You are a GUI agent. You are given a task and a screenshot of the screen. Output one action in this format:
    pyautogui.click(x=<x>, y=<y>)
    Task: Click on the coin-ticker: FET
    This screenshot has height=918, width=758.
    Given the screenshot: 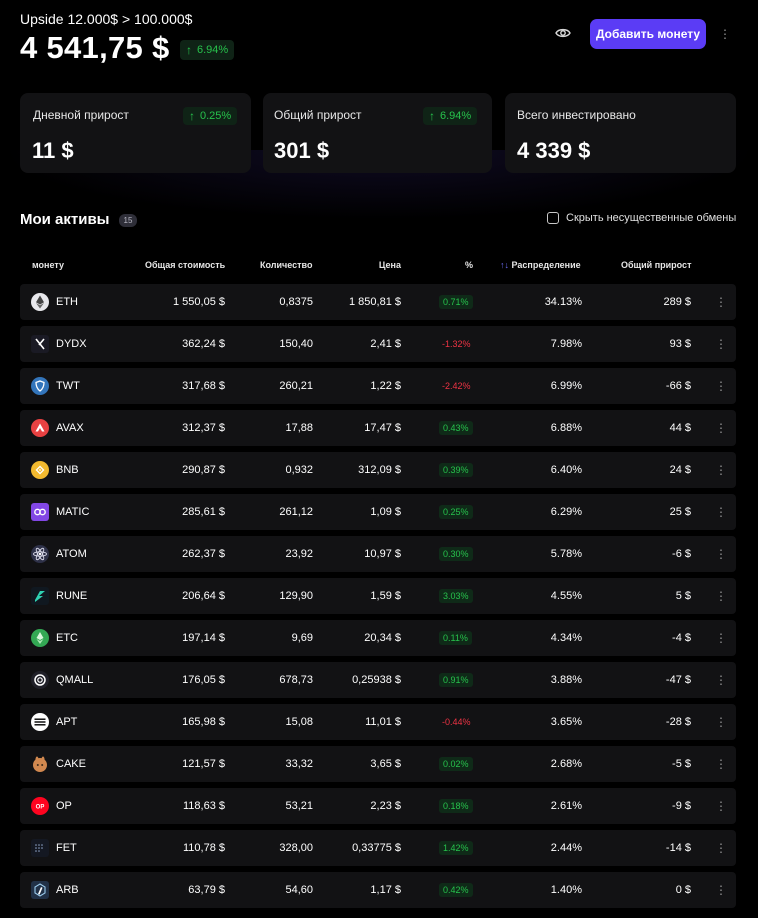 What is the action you would take?
    pyautogui.click(x=66, y=848)
    